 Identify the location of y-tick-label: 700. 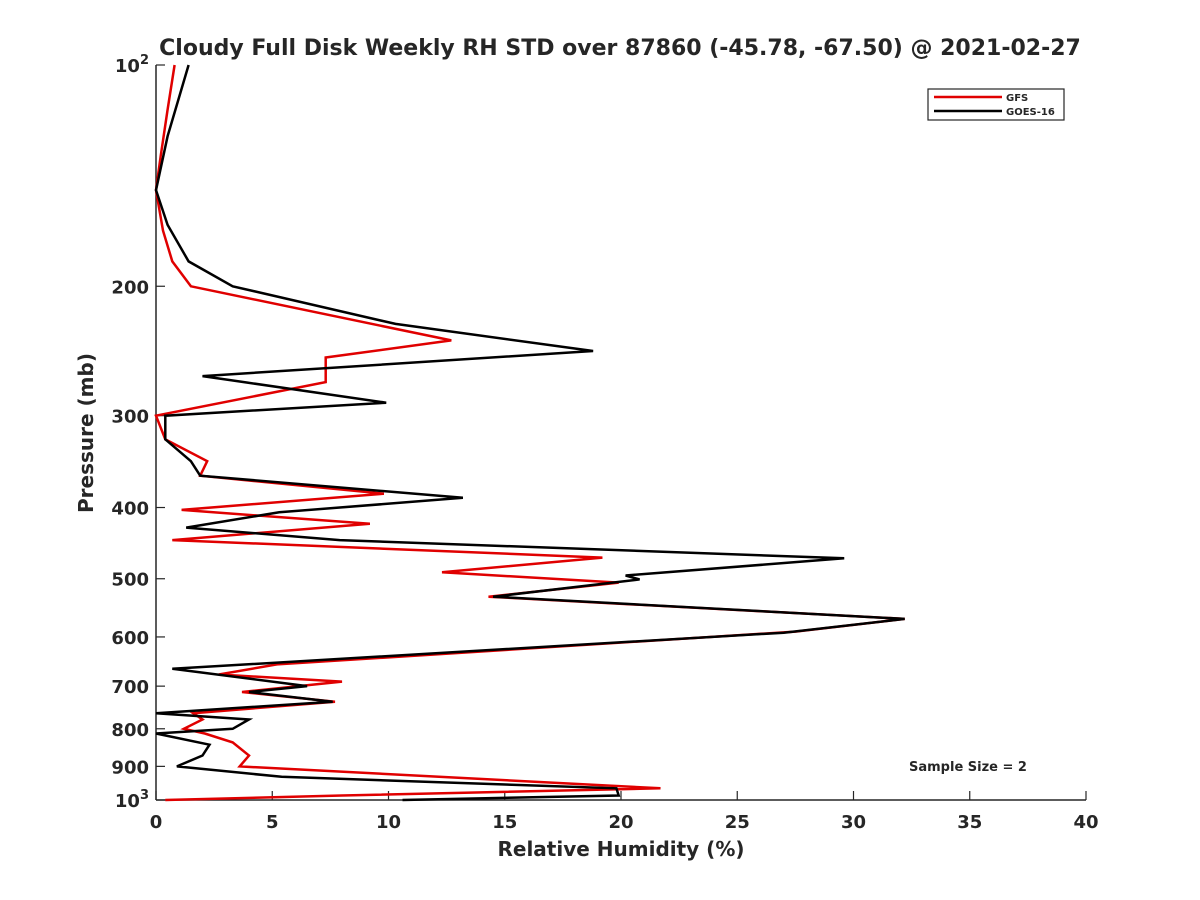
(130, 687).